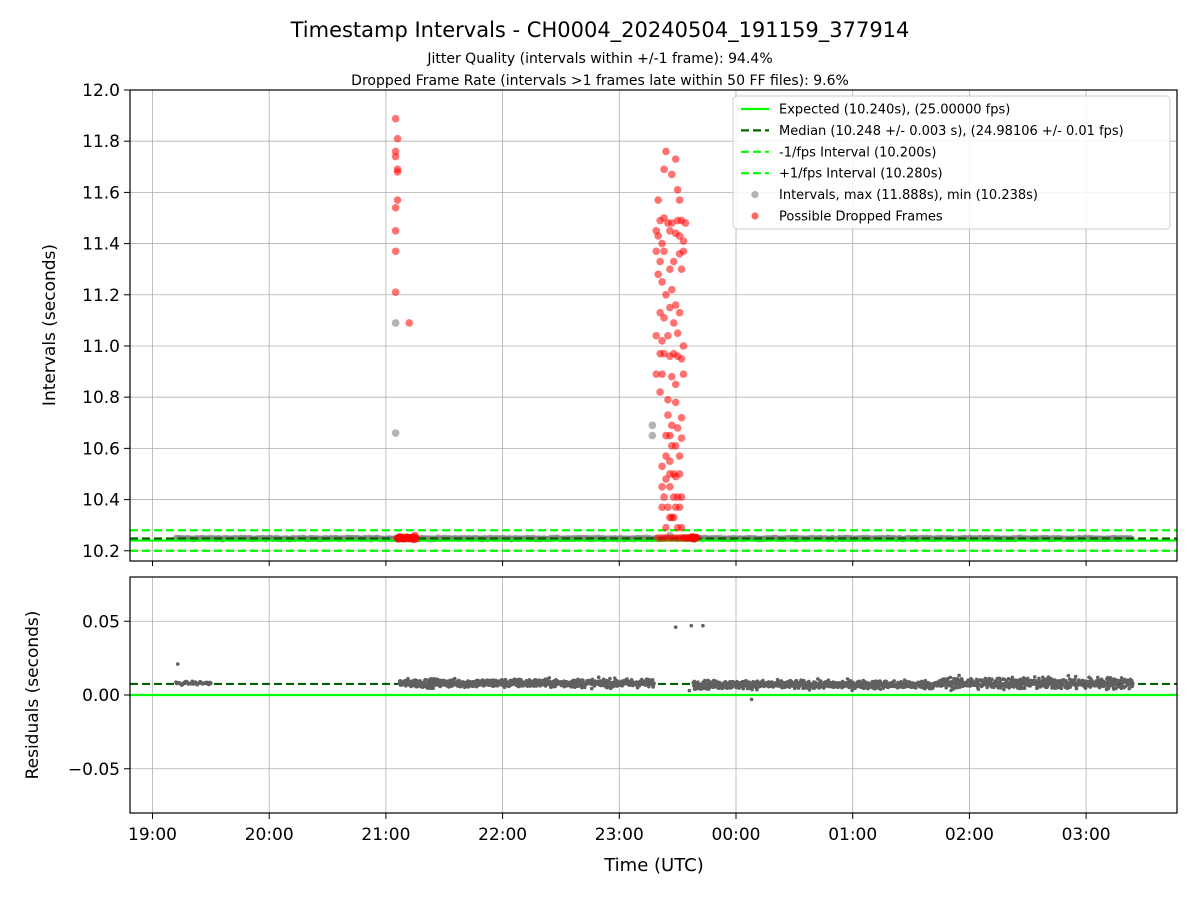 This screenshot has width=1200, height=900. I want to click on x-axis-label: Time (UTC), so click(653, 865).